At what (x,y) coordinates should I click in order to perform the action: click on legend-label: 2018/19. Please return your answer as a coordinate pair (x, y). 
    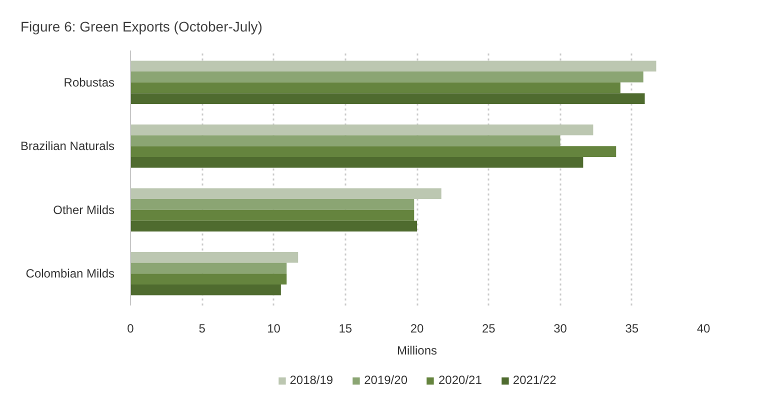
    Looking at the image, I should click on (312, 380).